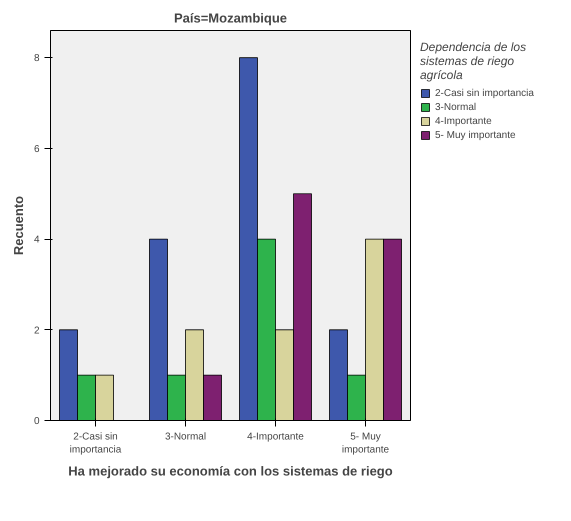 The height and width of the screenshot is (521, 571). Describe the element at coordinates (484, 93) in the screenshot. I see `legend-label: 2-Casi sin importancia` at that location.